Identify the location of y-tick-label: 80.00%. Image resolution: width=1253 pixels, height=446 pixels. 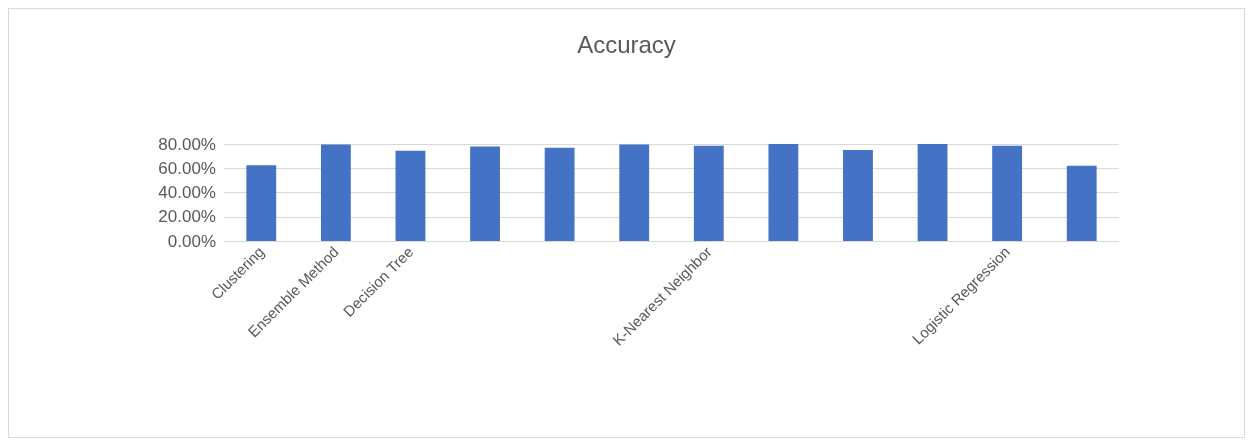
(187, 144).